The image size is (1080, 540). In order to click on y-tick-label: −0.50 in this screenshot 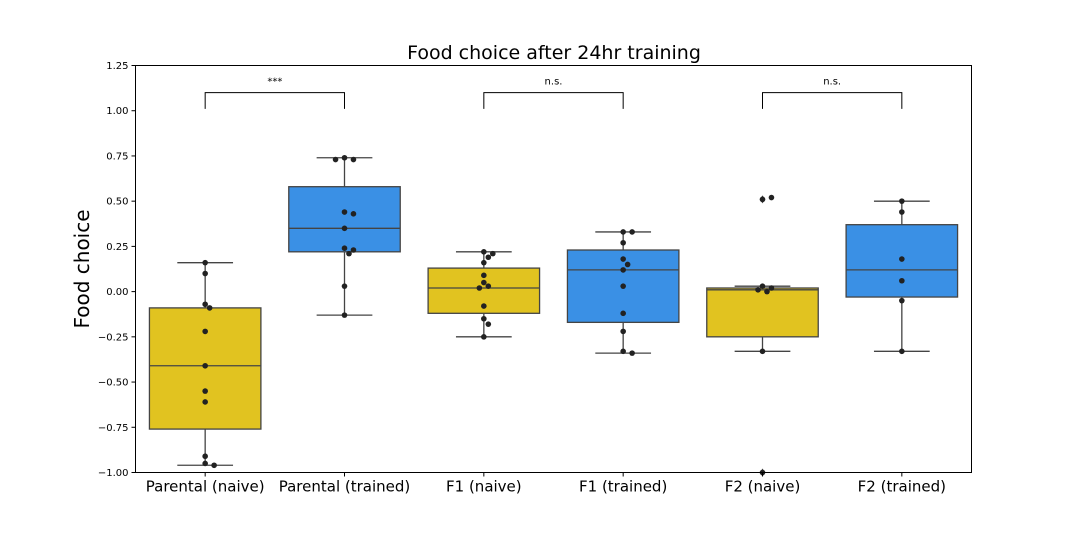, I will do `click(113, 383)`.